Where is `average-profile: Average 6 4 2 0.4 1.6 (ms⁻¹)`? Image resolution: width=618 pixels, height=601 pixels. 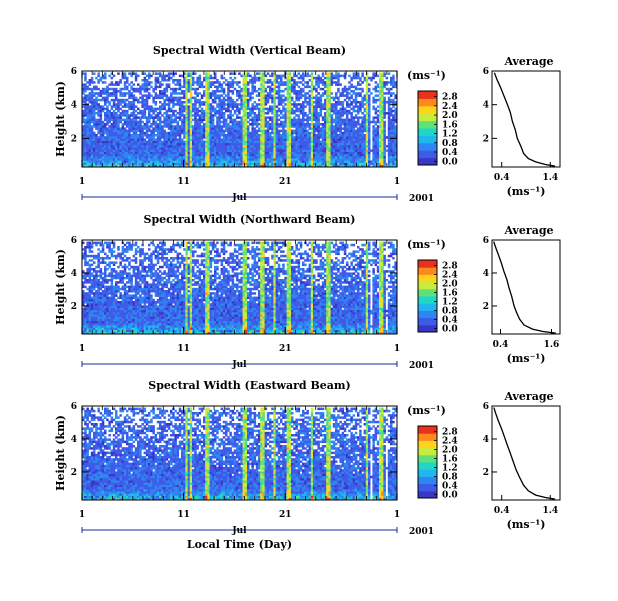
average-profile: Average 6 4 2 0.4 1.6 (ms⁻¹) is located at coordinates (522, 294).